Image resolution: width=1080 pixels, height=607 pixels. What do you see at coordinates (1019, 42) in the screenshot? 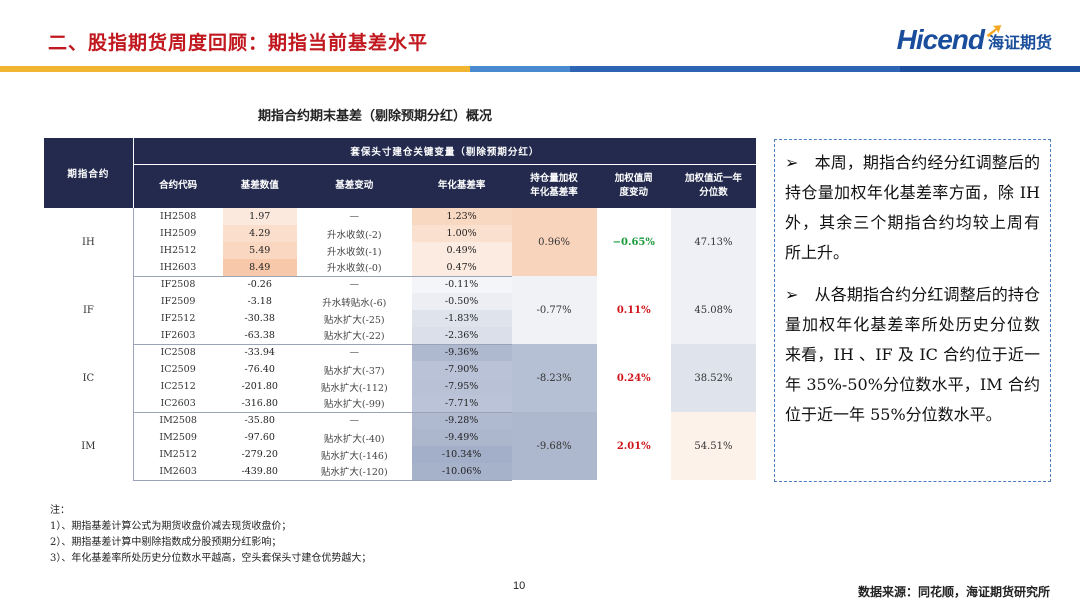
I see `logo-chinese-name: 海证期货` at bounding box center [1019, 42].